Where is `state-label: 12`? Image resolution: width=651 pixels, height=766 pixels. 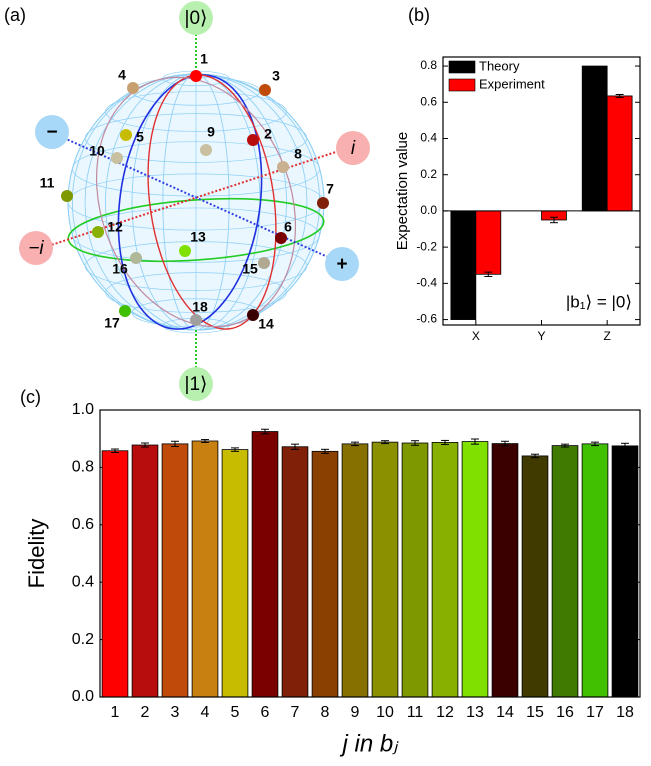
state-label: 12 is located at coordinates (115, 227).